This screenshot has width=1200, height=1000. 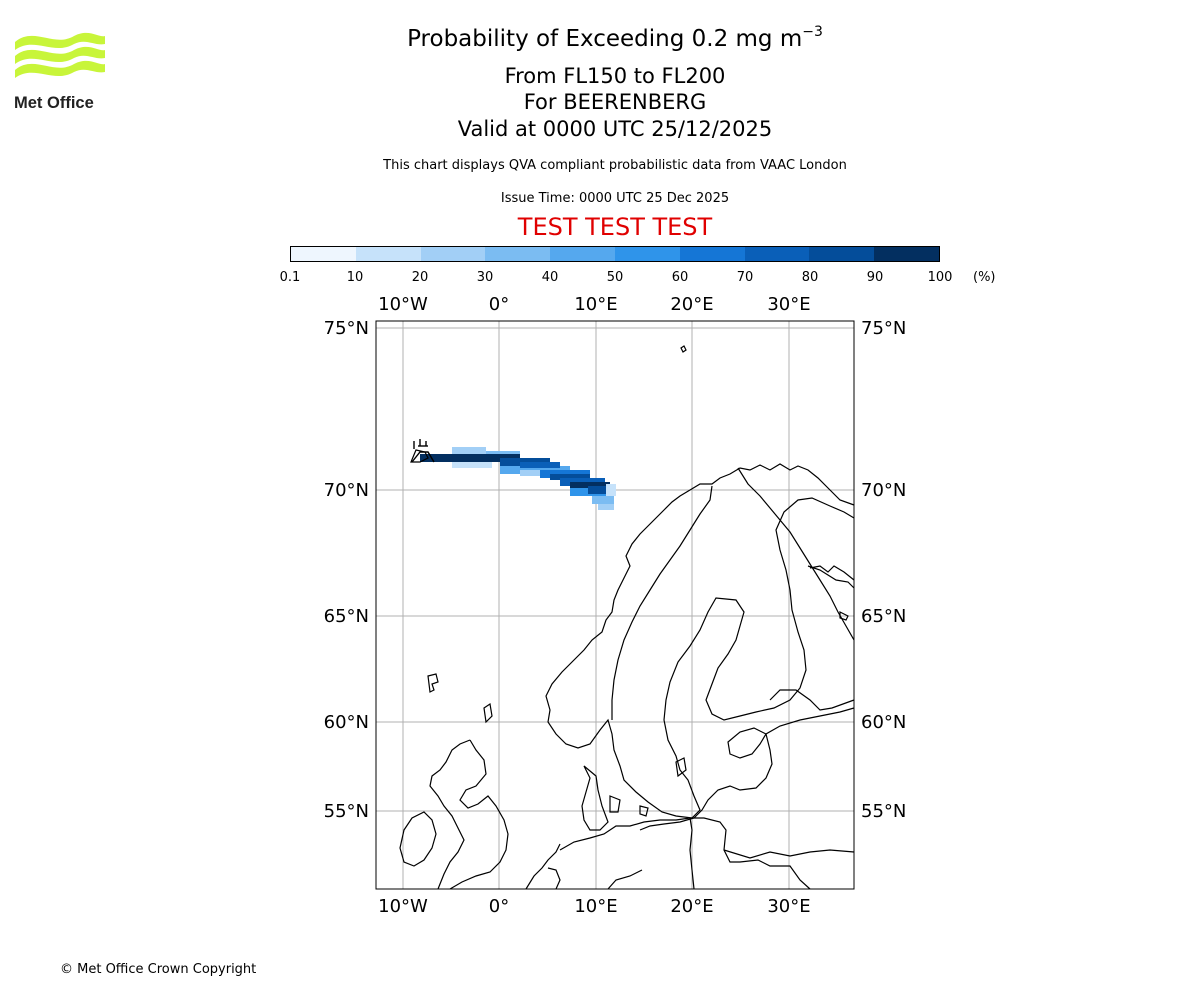 What do you see at coordinates (615, 198) in the screenshot?
I see `issue-time: Issue Time: 0000 UTC 25 Dec 2025` at bounding box center [615, 198].